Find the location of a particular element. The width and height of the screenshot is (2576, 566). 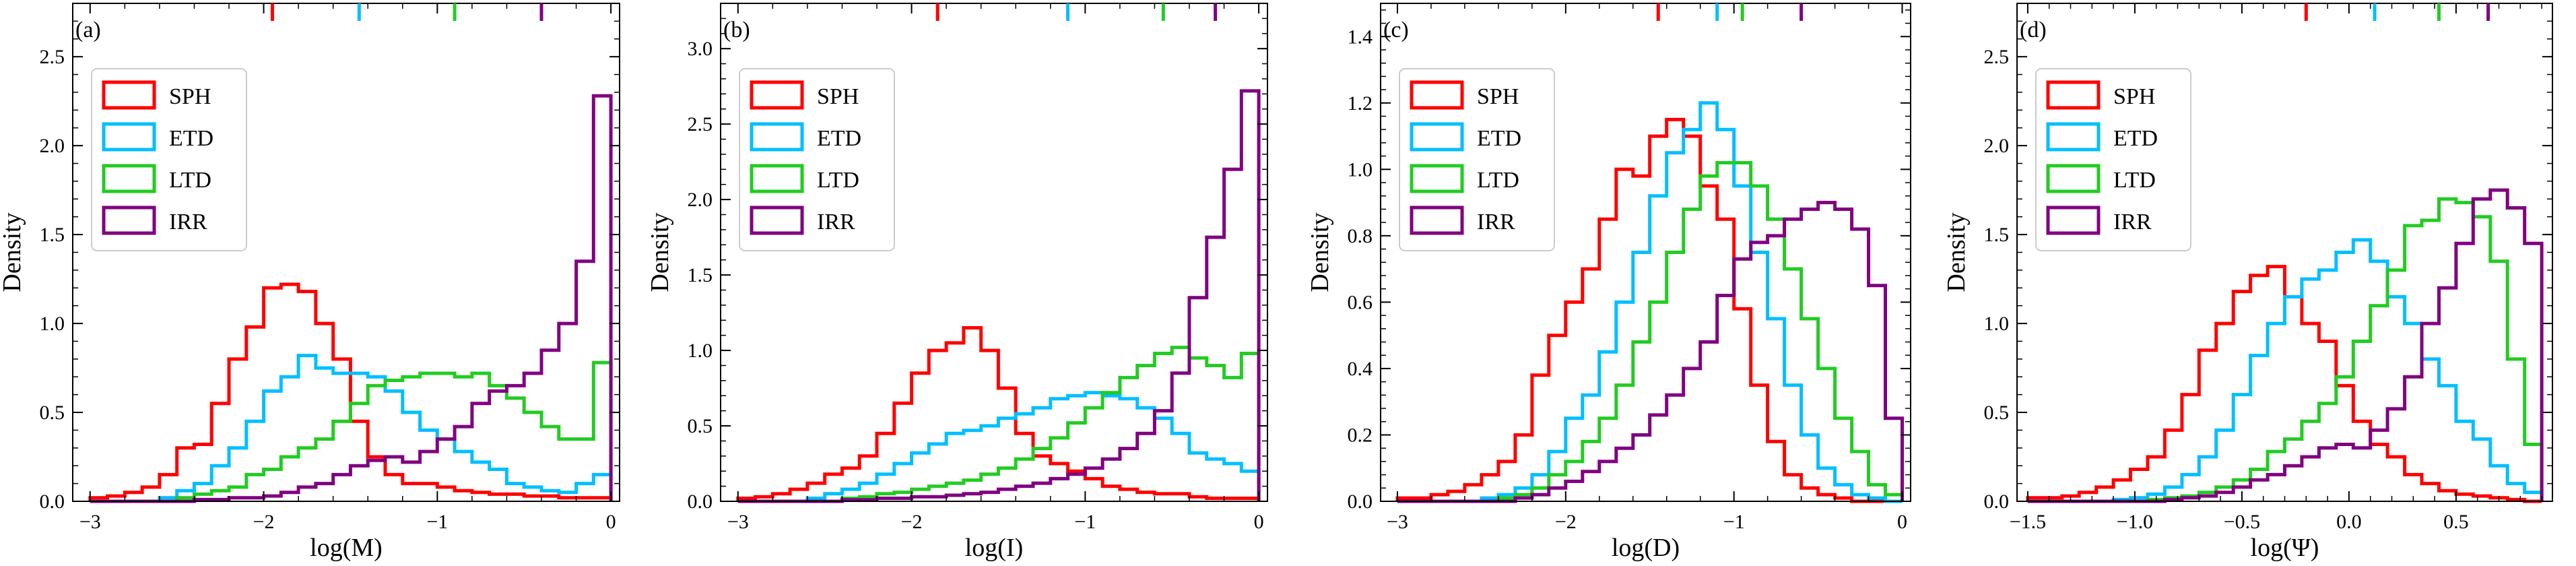

y-tick-label: 0.8 is located at coordinates (1360, 236).